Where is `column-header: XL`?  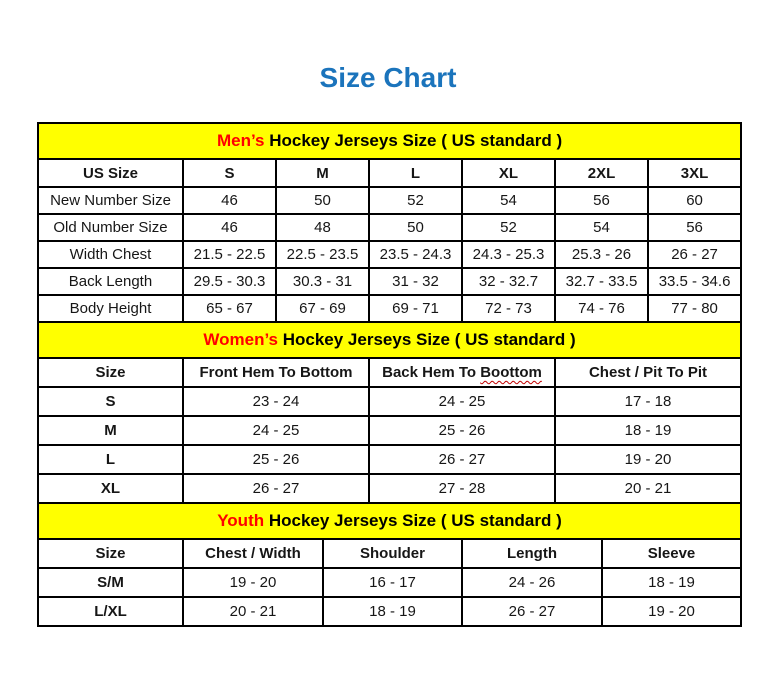 column-header: XL is located at coordinates (508, 173).